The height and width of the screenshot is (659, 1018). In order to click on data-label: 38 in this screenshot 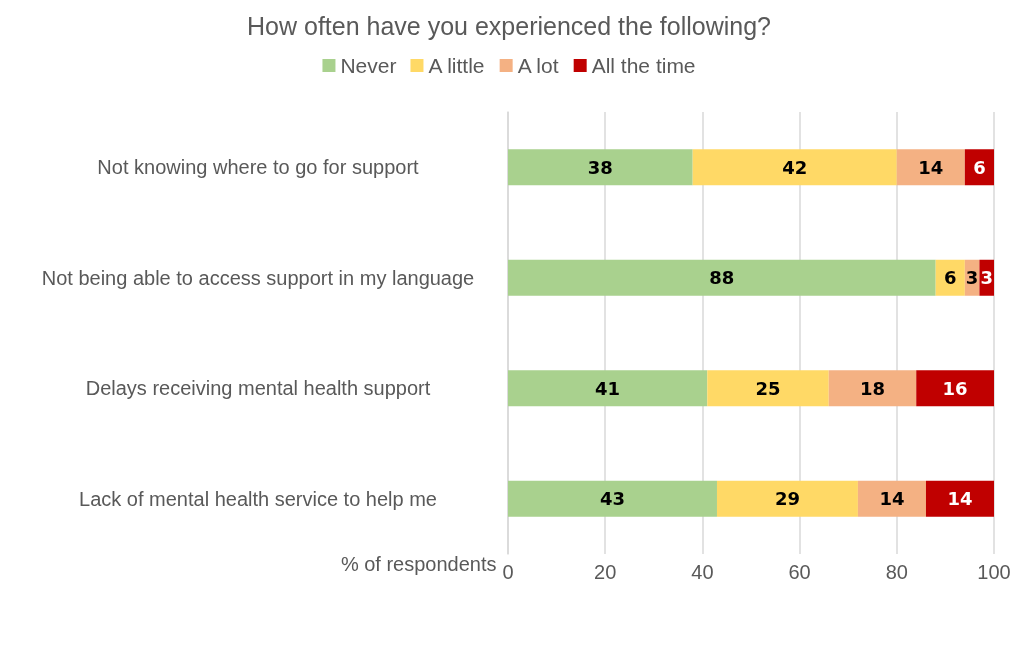, I will do `click(600, 167)`.